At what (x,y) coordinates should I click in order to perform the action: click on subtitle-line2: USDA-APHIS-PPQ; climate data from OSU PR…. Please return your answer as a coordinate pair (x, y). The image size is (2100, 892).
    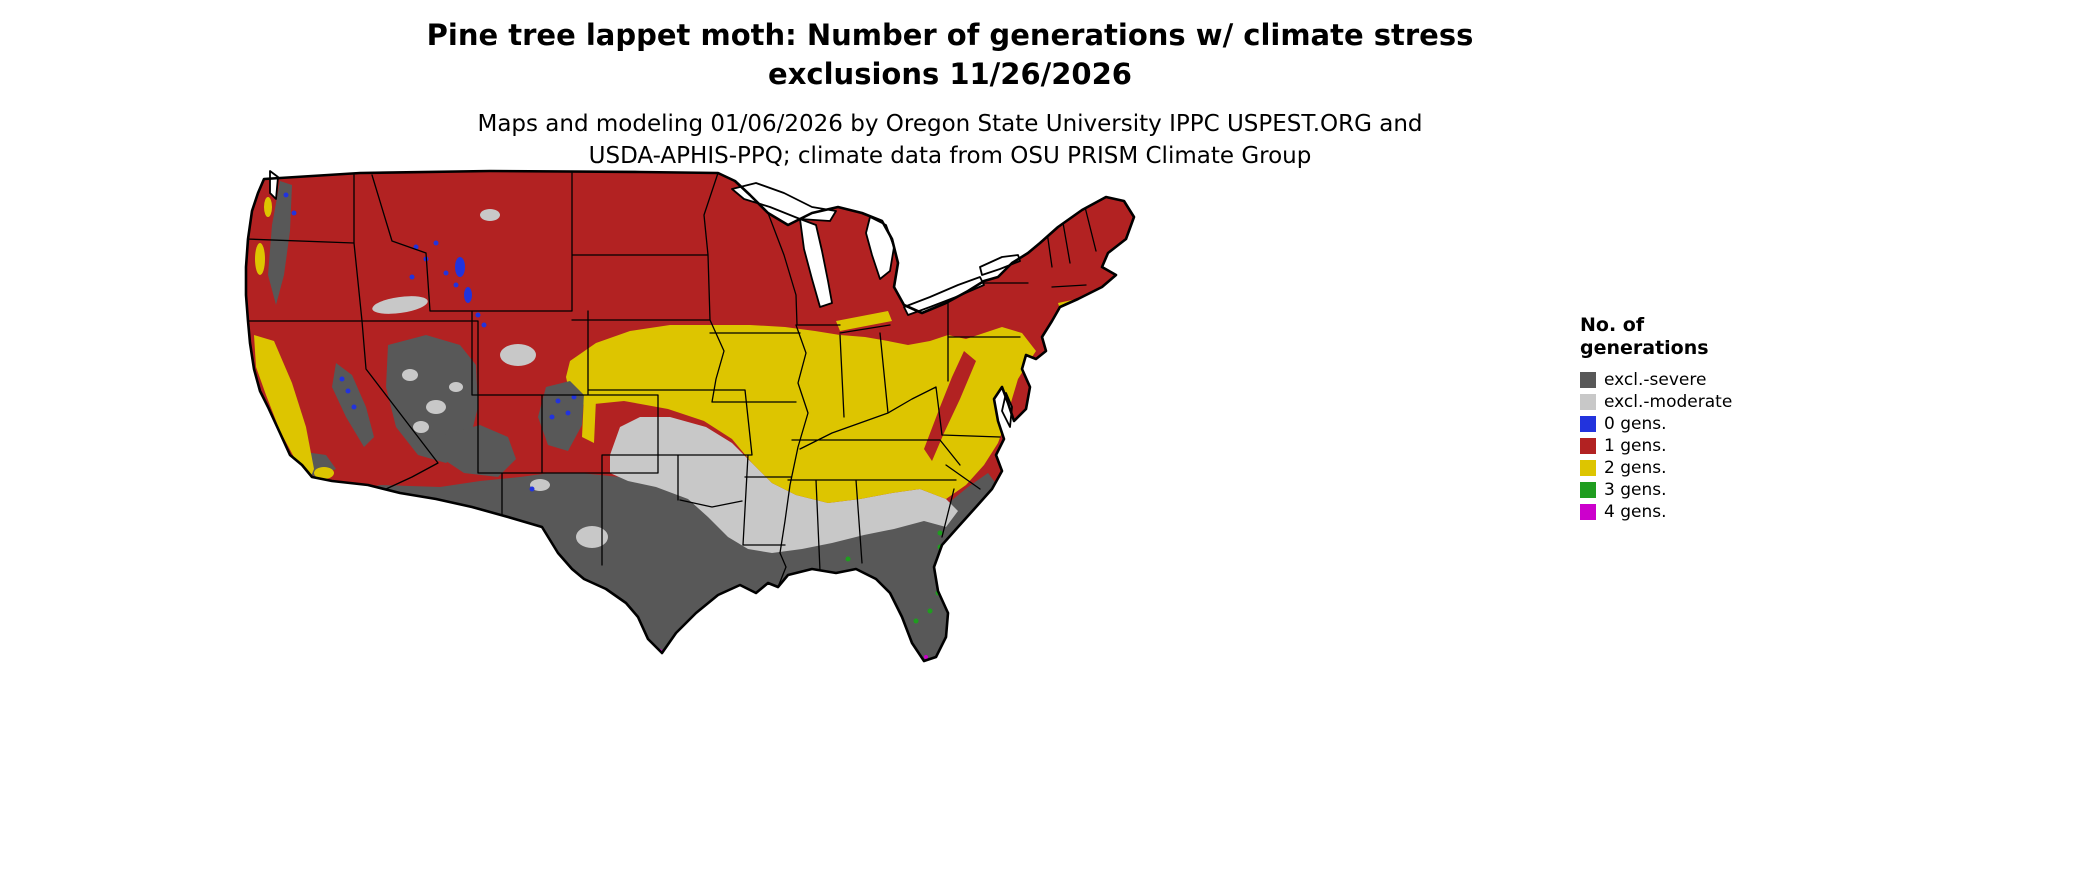
    Looking at the image, I should click on (950, 156).